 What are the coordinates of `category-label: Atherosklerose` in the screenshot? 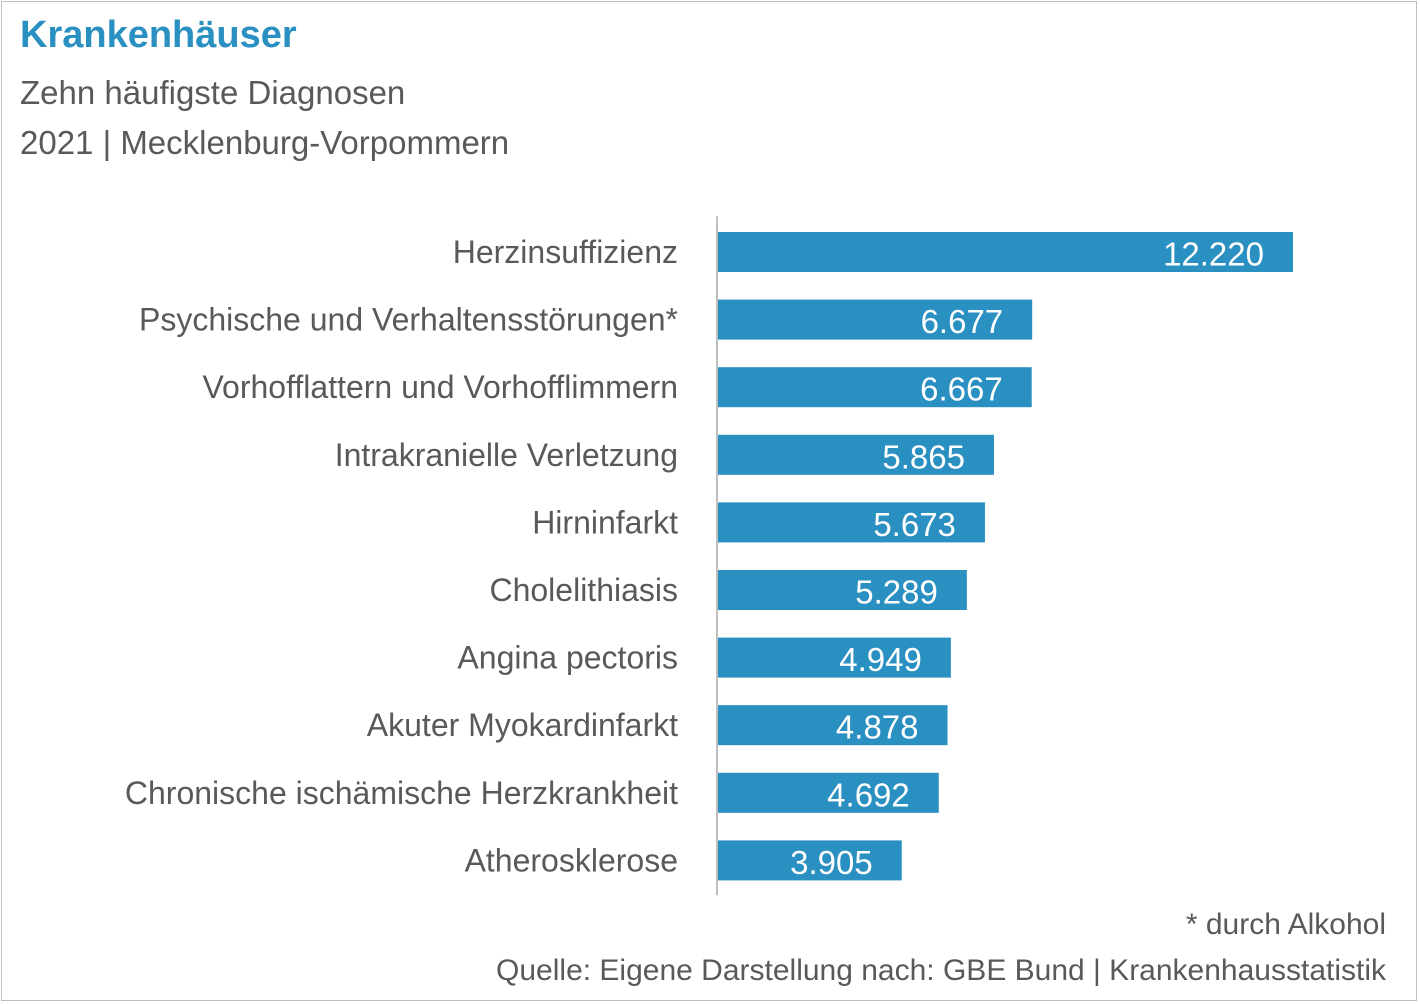 It's located at (571, 860).